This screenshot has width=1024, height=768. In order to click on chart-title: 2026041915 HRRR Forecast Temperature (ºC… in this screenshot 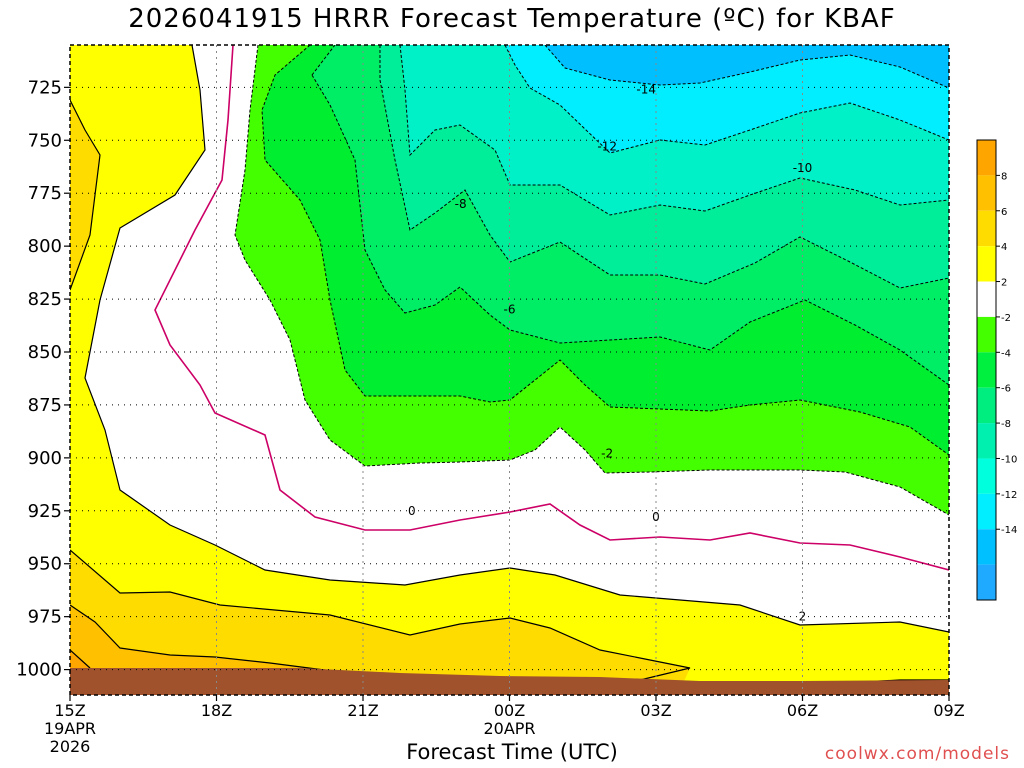, I will do `click(512, 19)`.